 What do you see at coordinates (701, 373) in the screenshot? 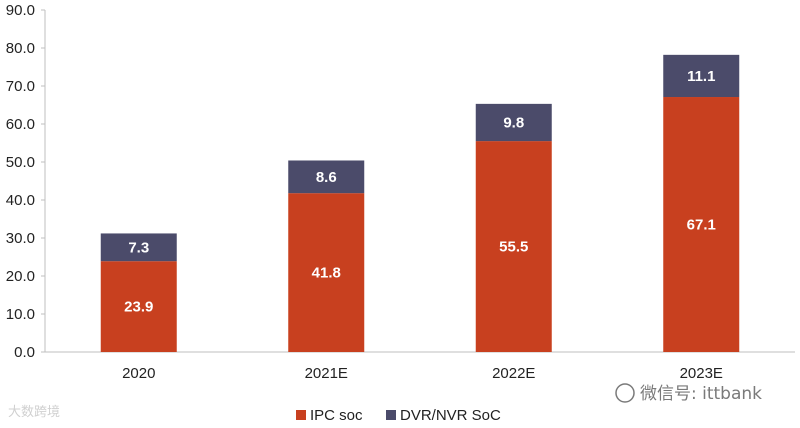
I see `x-category-label: 2023E` at bounding box center [701, 373].